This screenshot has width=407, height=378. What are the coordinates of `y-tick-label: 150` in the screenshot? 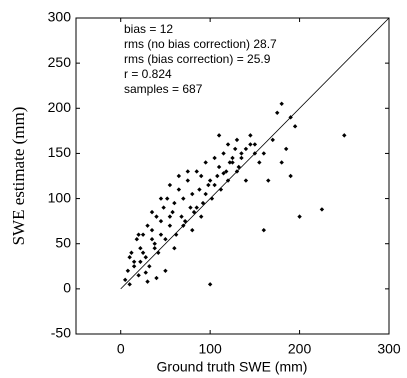 It's located at (60, 152).